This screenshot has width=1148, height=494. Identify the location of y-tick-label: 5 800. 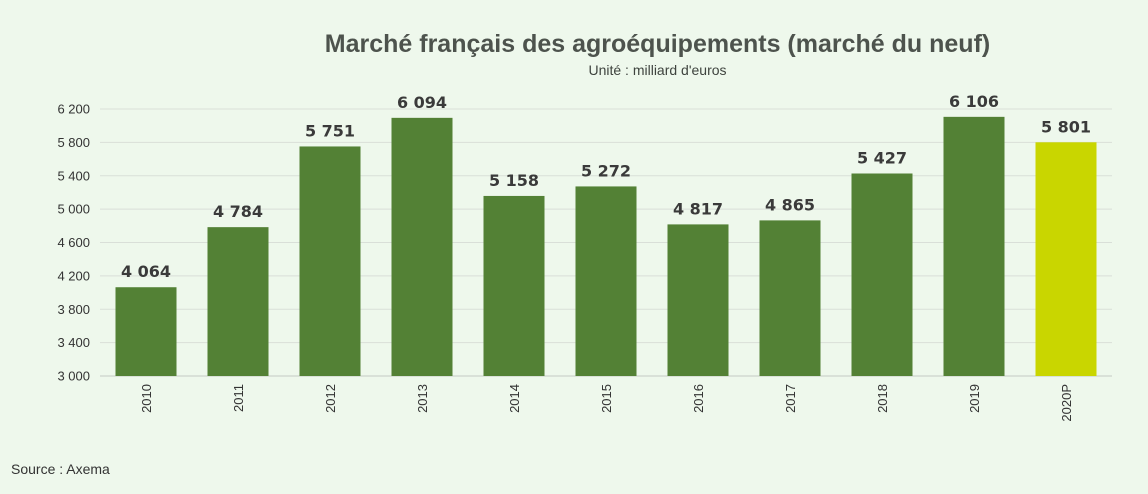
(73, 142).